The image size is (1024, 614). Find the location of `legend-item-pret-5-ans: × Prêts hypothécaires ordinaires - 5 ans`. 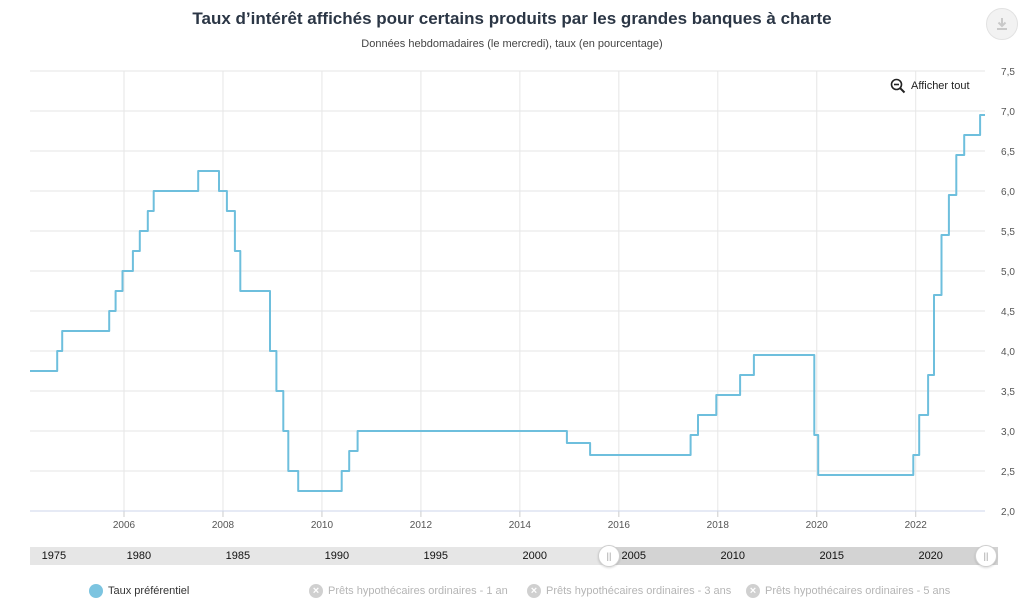

legend-item-pret-5-ans: × Prêts hypothécaires ordinaires - 5 ans is located at coordinates (848, 591).